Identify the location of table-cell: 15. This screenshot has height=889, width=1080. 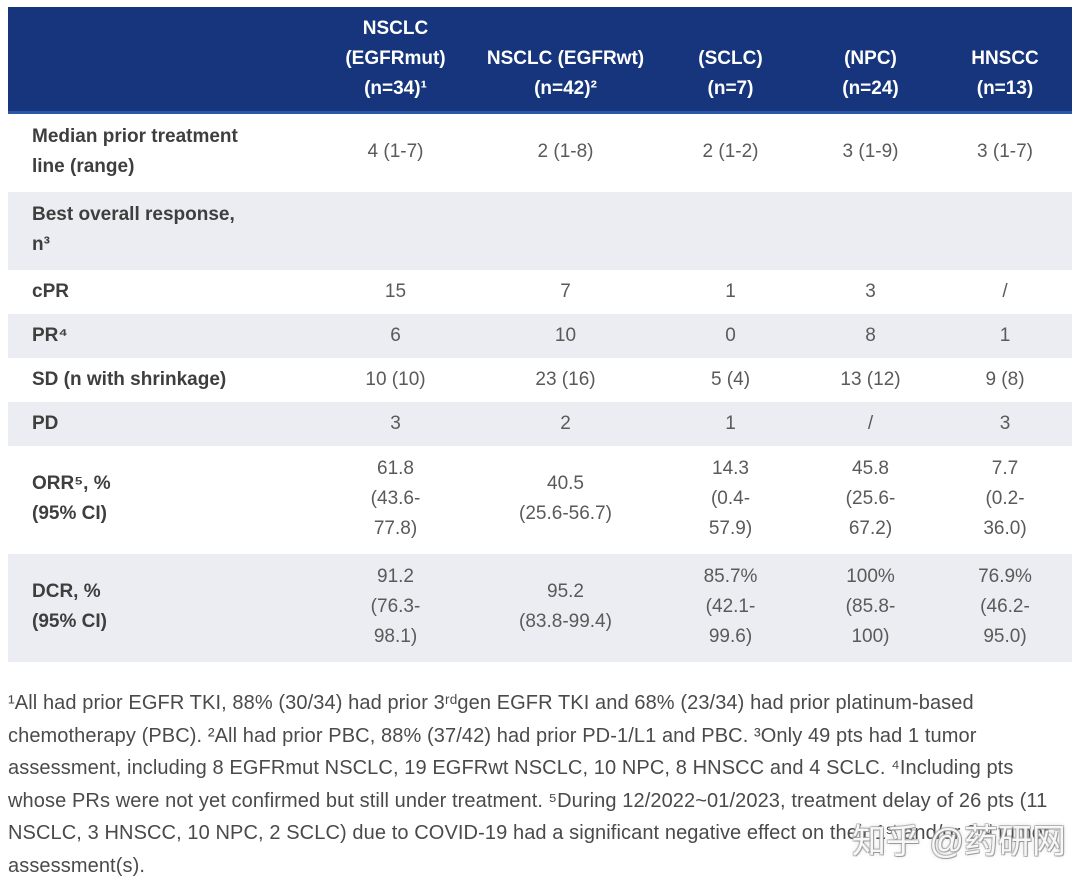
(395, 291).